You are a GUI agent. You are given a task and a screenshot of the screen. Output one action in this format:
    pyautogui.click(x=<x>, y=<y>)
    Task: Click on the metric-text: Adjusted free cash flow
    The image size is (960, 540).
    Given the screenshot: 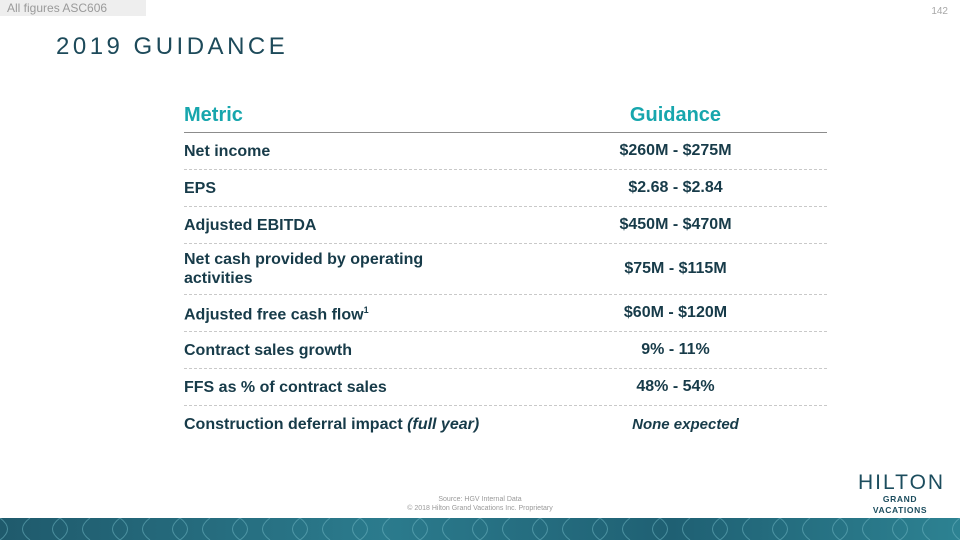 What is the action you would take?
    pyautogui.click(x=274, y=315)
    